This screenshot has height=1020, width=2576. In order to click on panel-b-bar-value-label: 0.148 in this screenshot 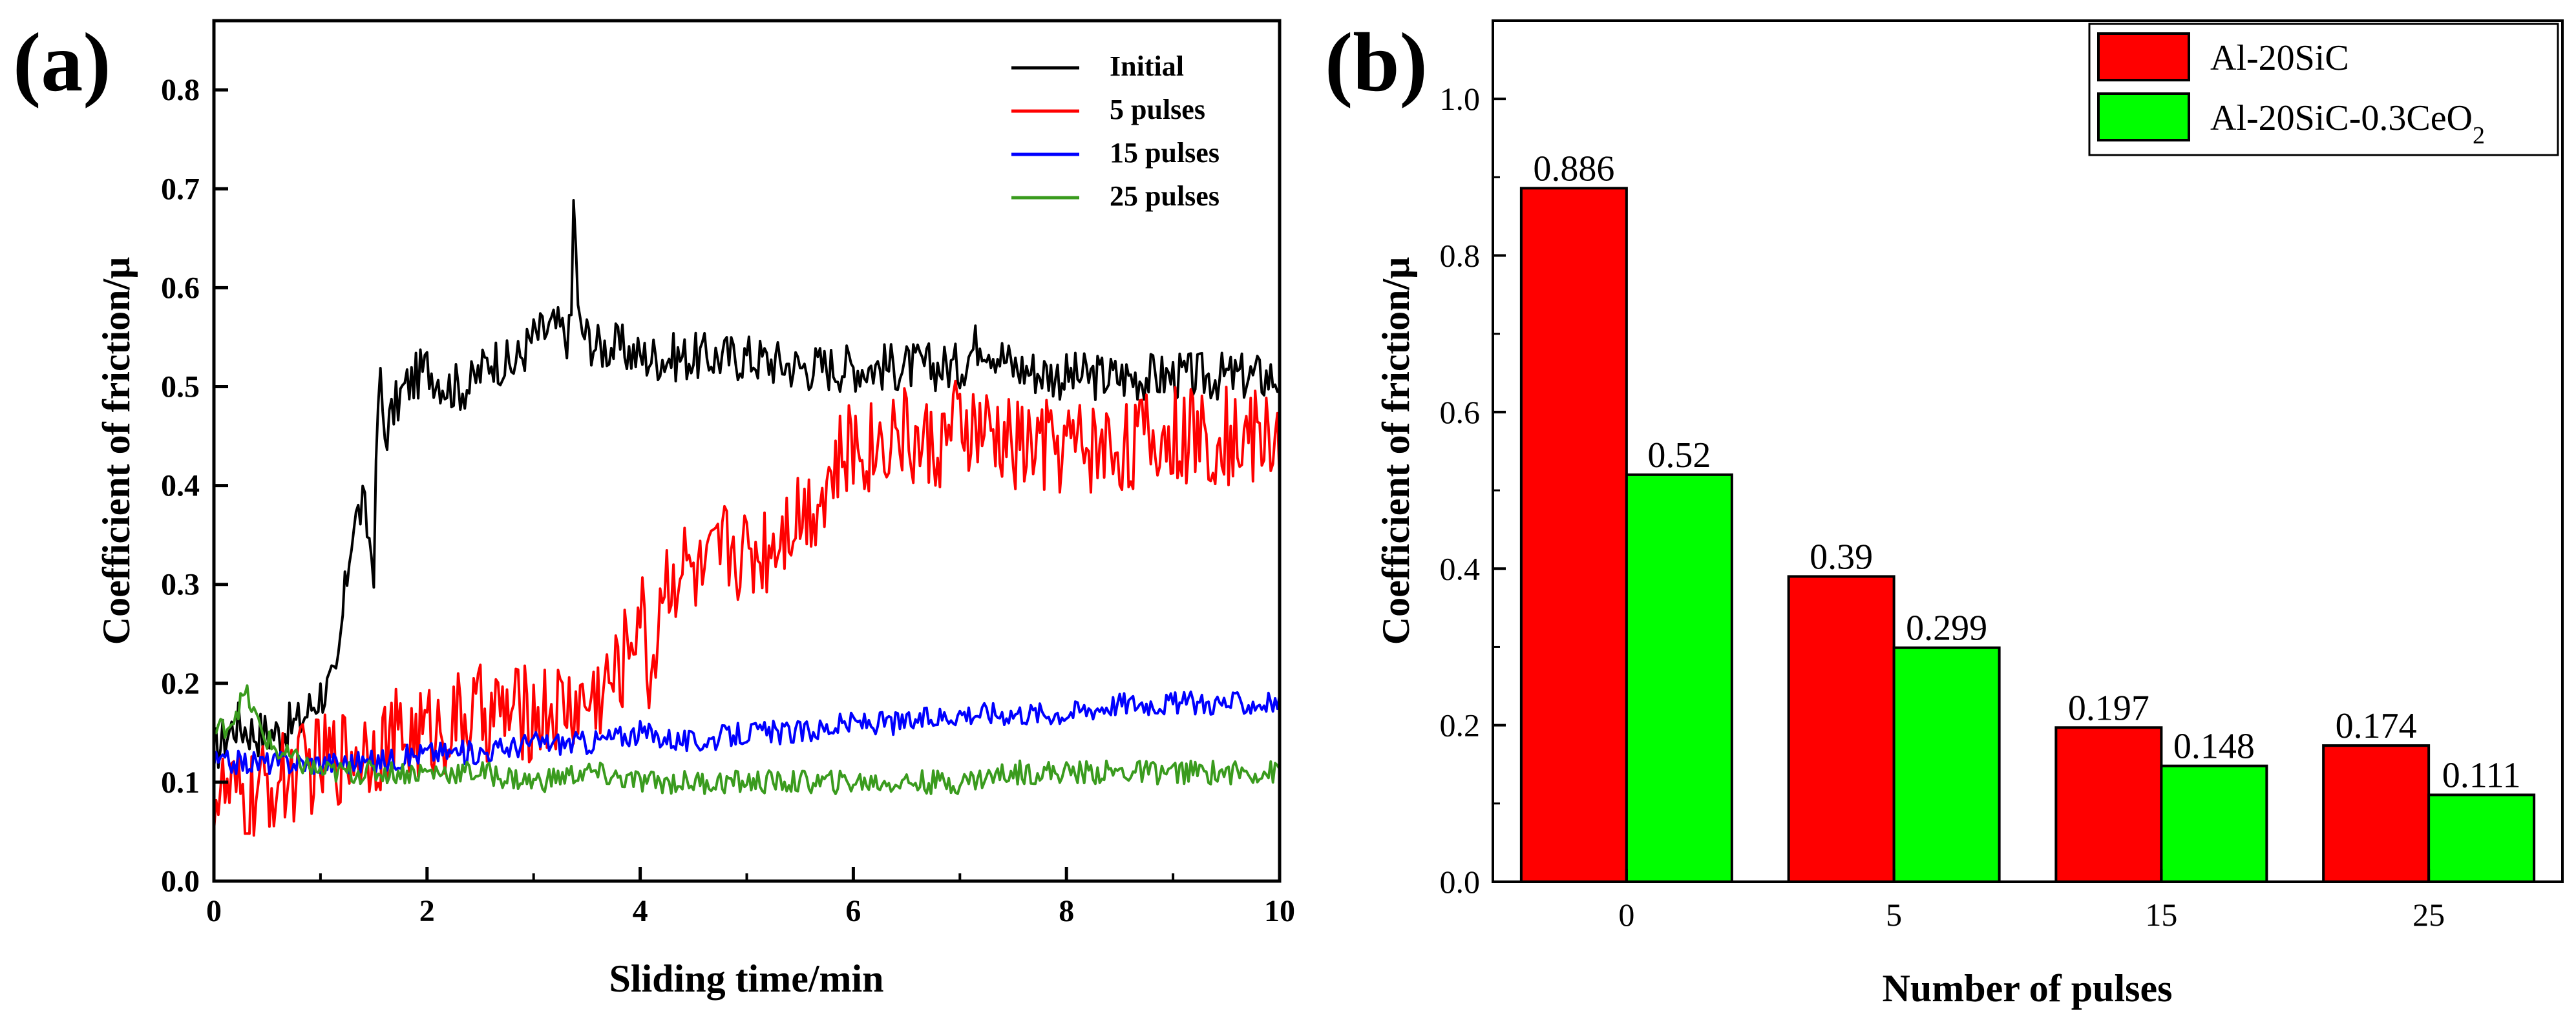, I will do `click(2214, 747)`.